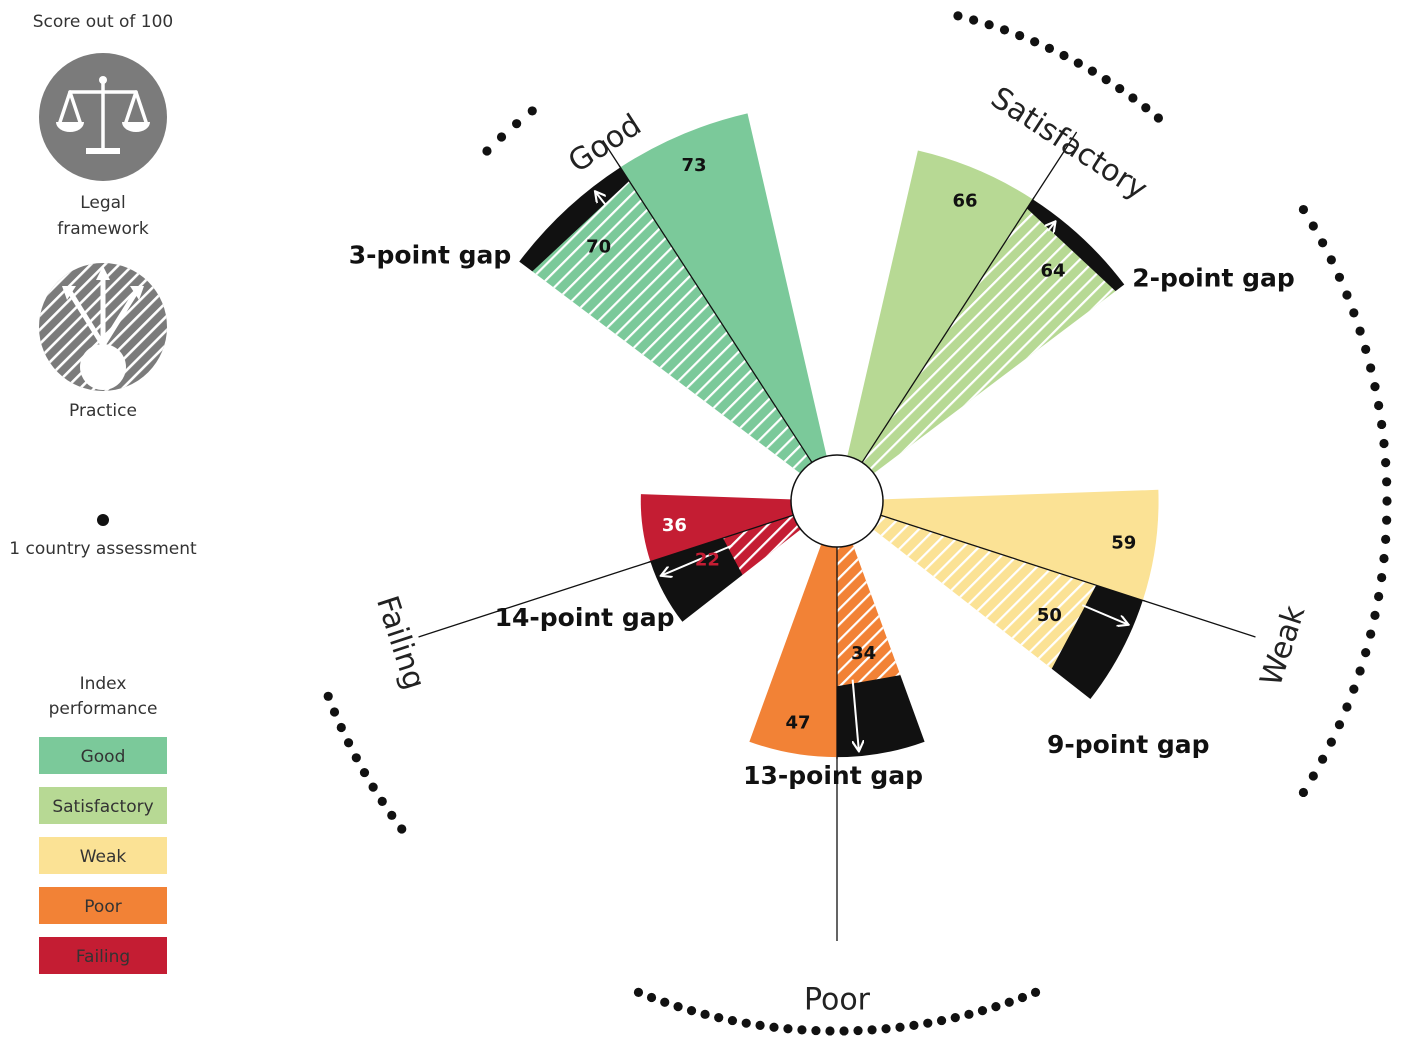 The image size is (1402, 1064). I want to click on category-label-failing: Failing, so click(400, 643).